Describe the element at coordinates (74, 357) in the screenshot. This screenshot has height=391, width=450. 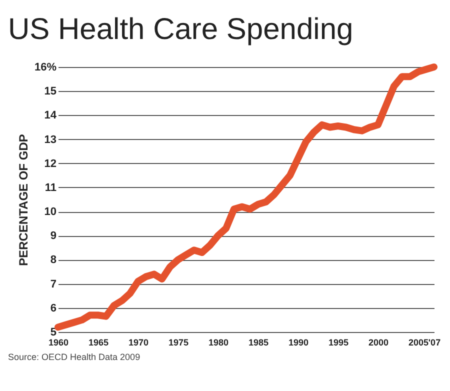
I see `source-note: Source: OECD Health Data 2009` at that location.